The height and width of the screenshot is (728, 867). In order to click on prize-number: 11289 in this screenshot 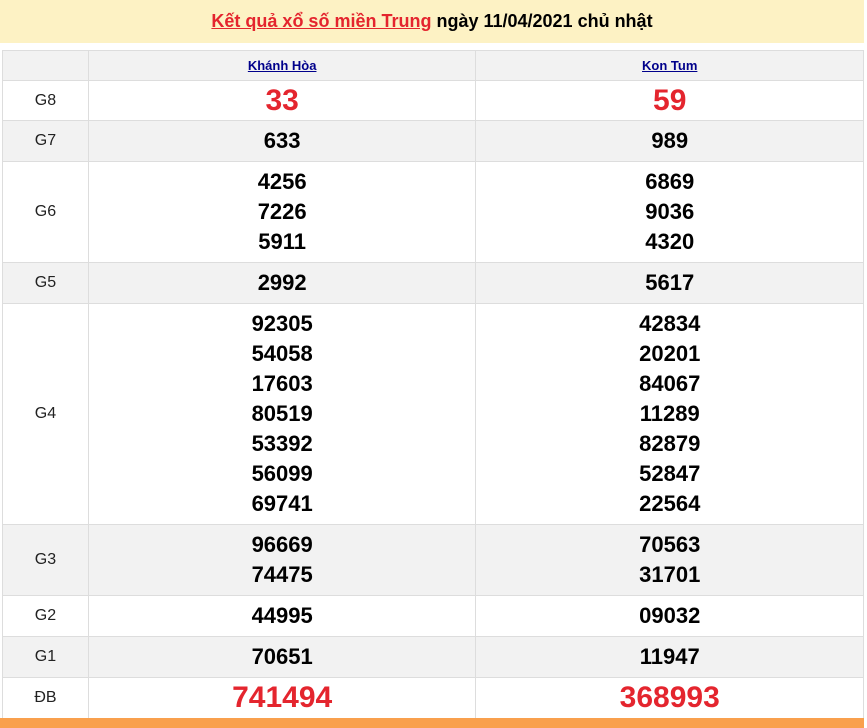, I will do `click(669, 413)`.